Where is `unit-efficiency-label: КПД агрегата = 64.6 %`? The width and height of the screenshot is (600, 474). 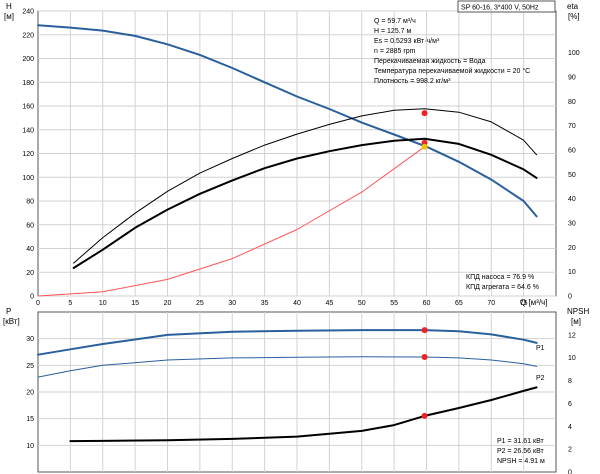 unit-efficiency-label: КПД агрегата = 64.6 % is located at coordinates (502, 287).